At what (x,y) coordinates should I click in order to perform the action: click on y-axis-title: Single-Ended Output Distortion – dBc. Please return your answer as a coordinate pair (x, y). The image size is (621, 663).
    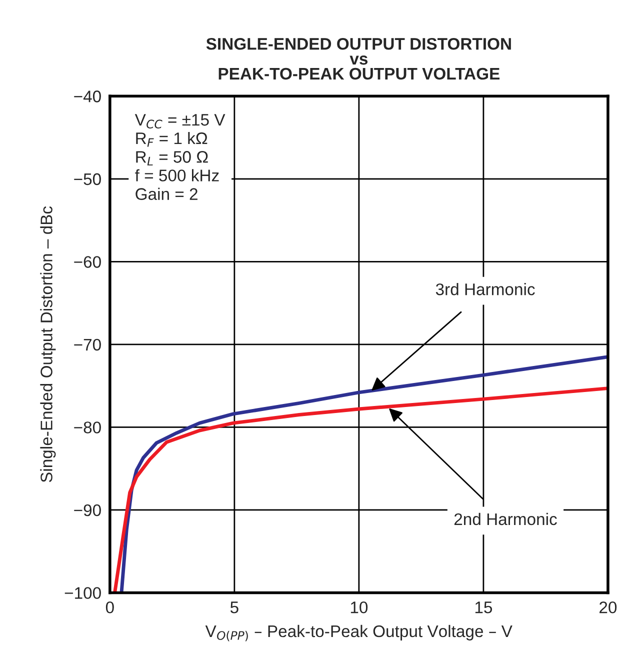
    Looking at the image, I should click on (48, 344).